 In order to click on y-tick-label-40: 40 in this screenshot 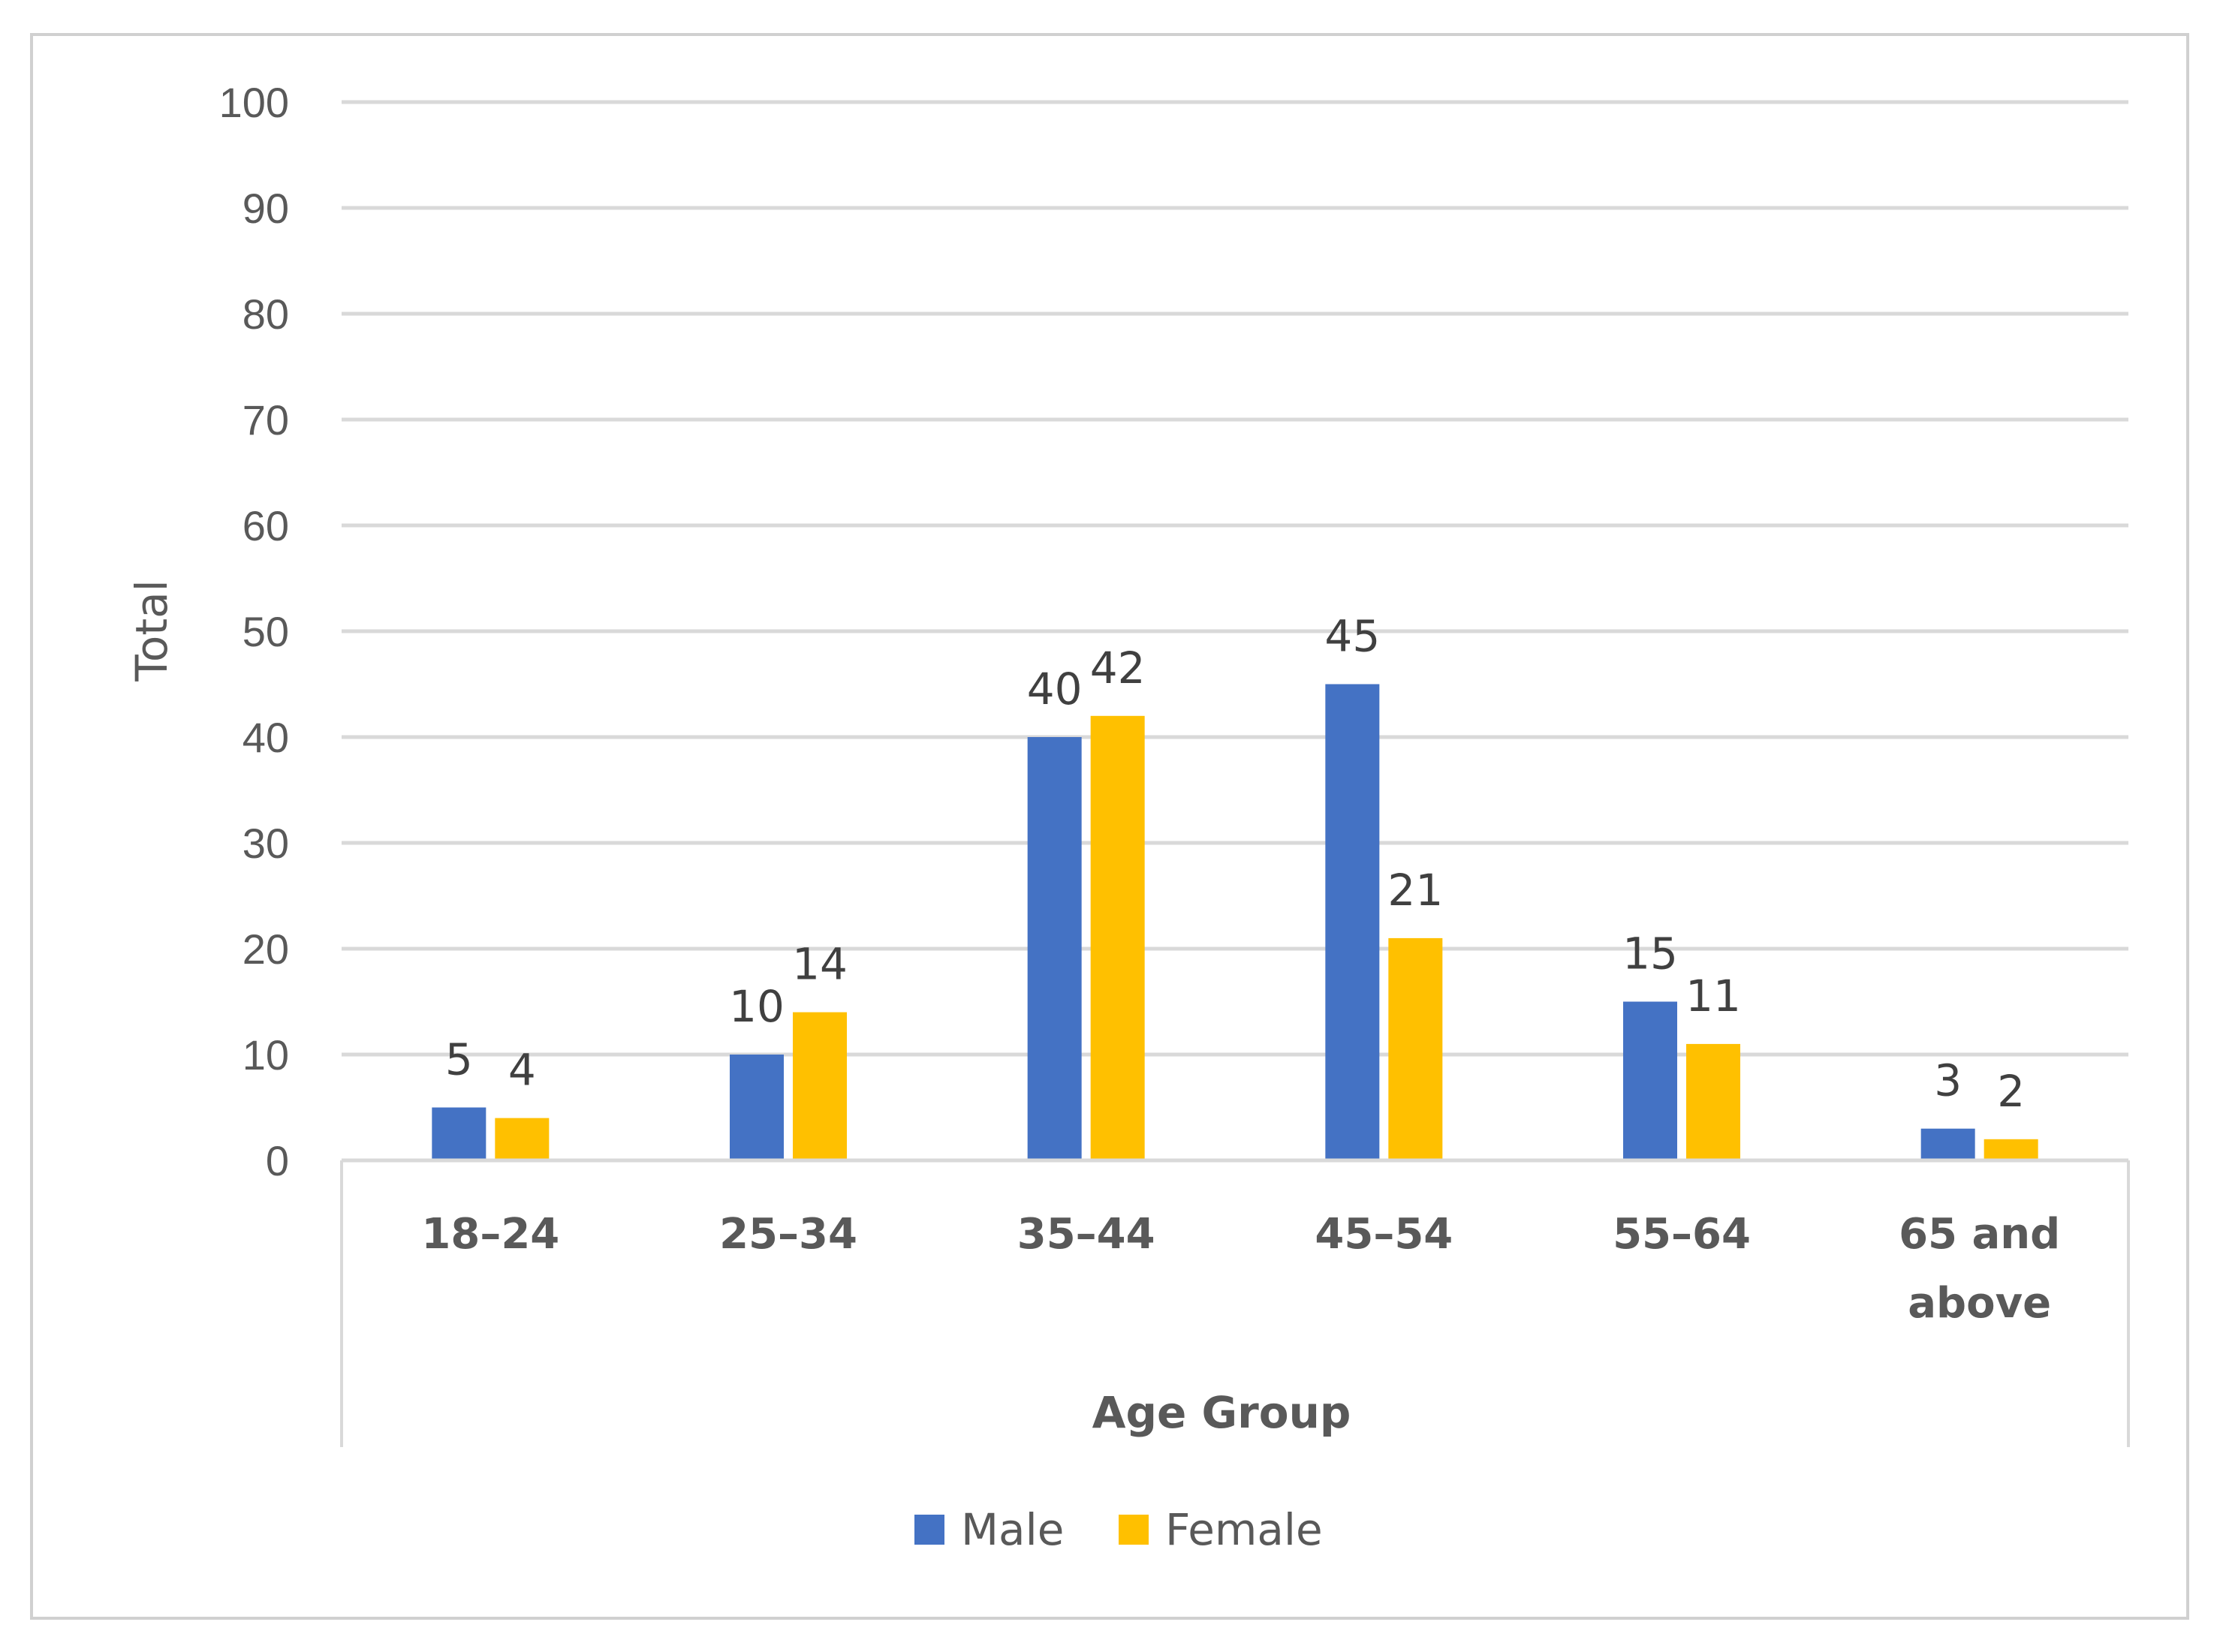, I will do `click(265, 737)`.